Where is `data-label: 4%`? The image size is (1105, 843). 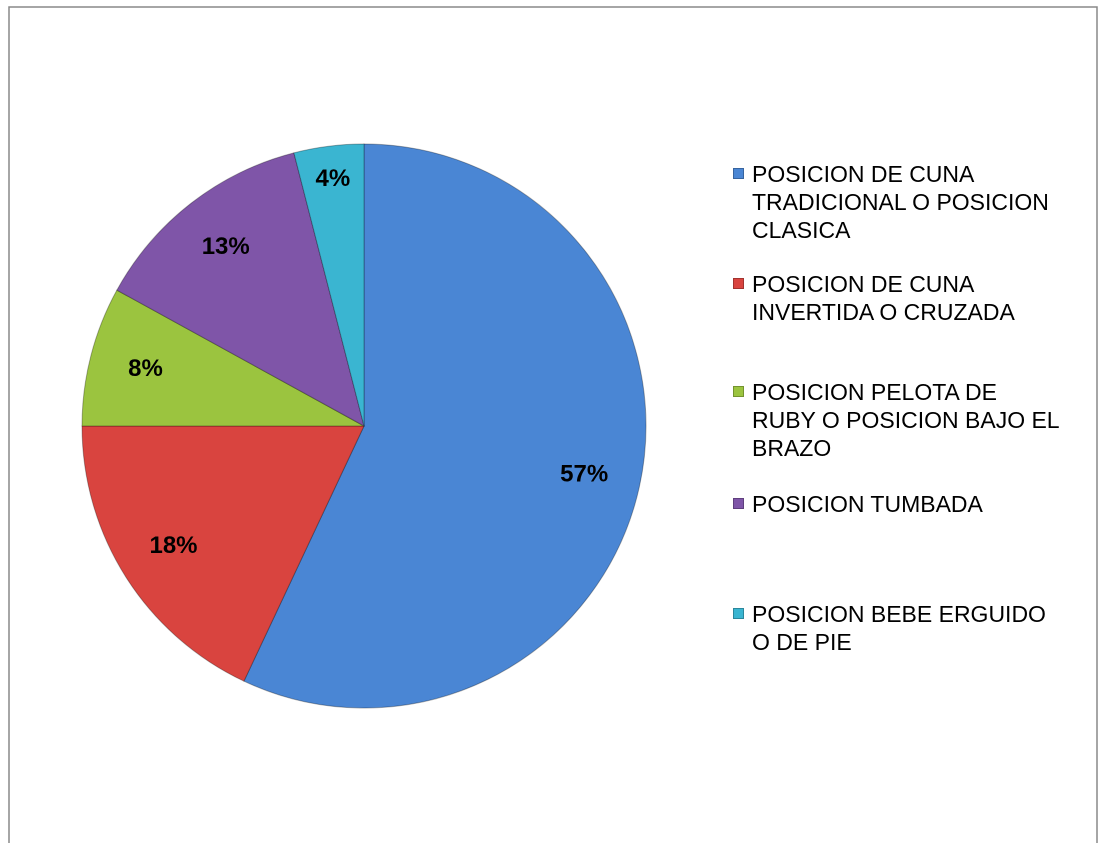
data-label: 4% is located at coordinates (333, 178).